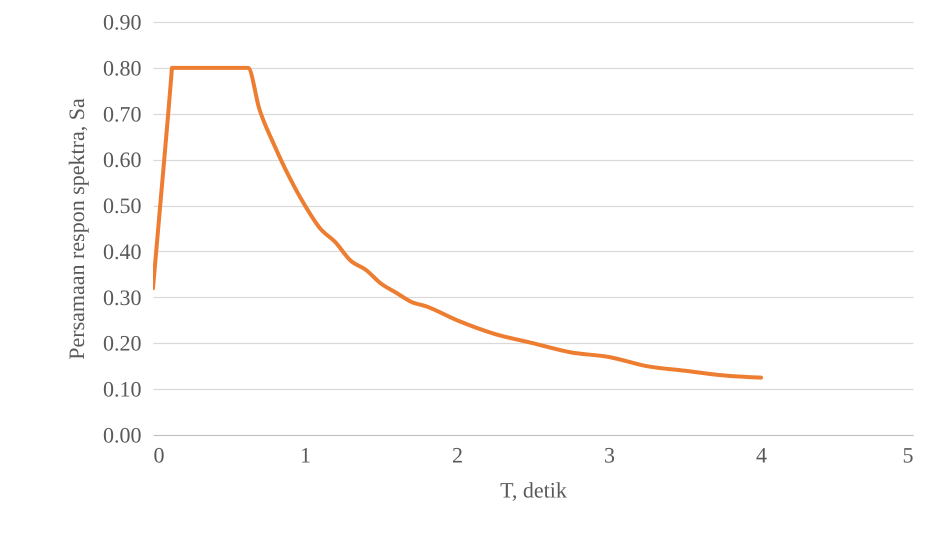 The width and height of the screenshot is (925, 534). I want to click on x-tick-label: 5, so click(908, 455).